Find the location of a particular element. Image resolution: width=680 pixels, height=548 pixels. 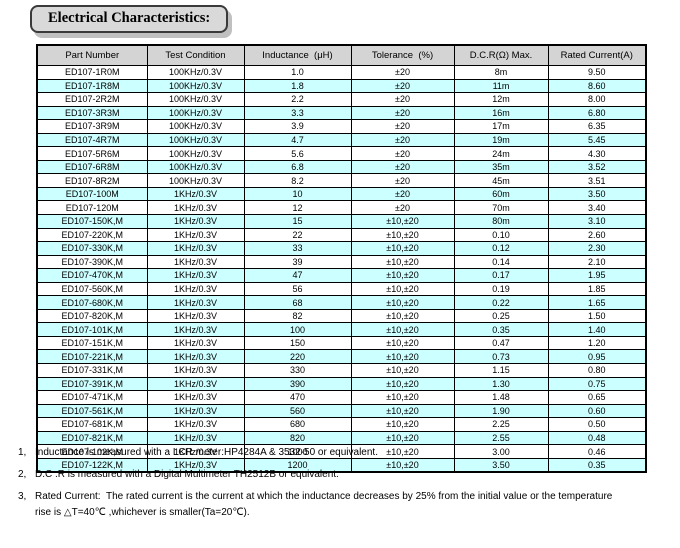

header-tolerance: Tolerance (%) is located at coordinates (402, 55).